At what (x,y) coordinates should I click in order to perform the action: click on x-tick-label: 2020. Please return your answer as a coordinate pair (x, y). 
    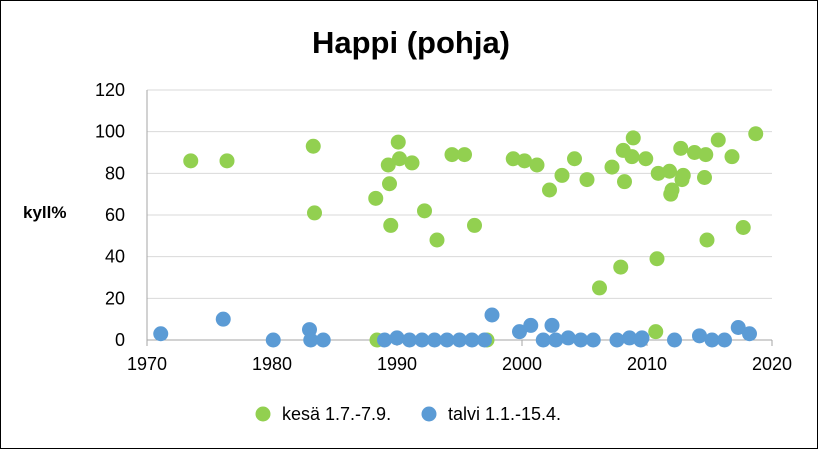
    Looking at the image, I should click on (772, 364).